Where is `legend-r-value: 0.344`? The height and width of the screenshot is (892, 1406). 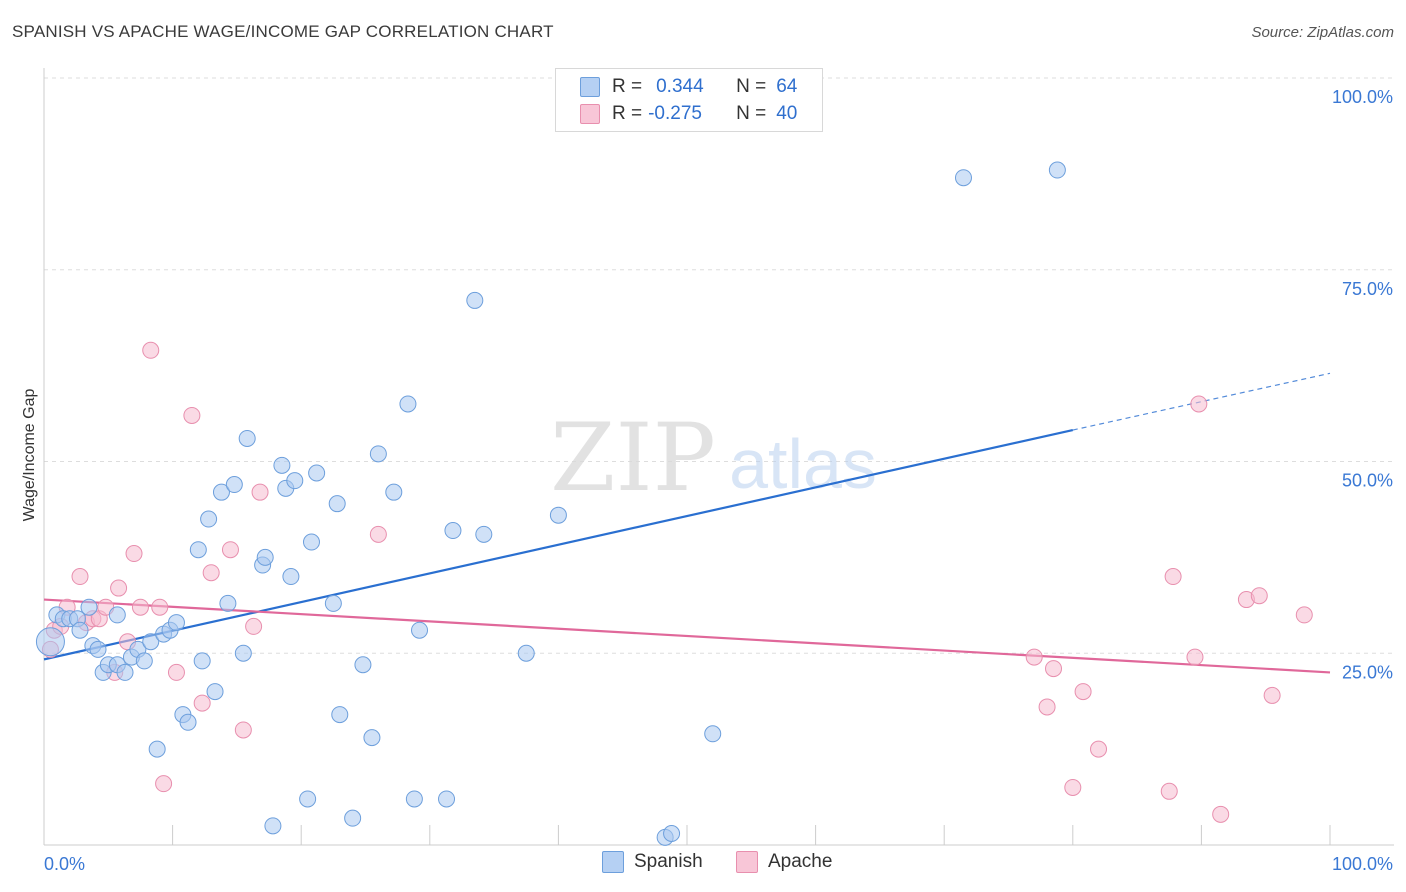
legend-r-value: 0.344 is located at coordinates (680, 86).